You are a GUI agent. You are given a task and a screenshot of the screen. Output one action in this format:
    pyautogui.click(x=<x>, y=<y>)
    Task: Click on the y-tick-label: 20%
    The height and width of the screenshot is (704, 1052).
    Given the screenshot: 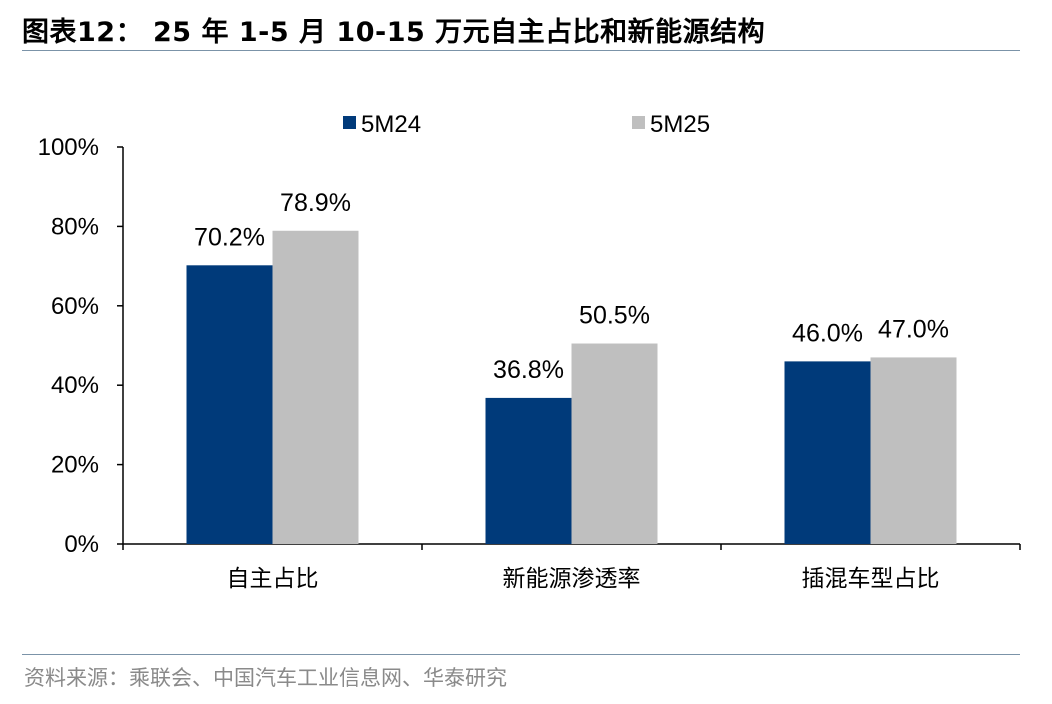 What is the action you would take?
    pyautogui.click(x=75, y=465)
    